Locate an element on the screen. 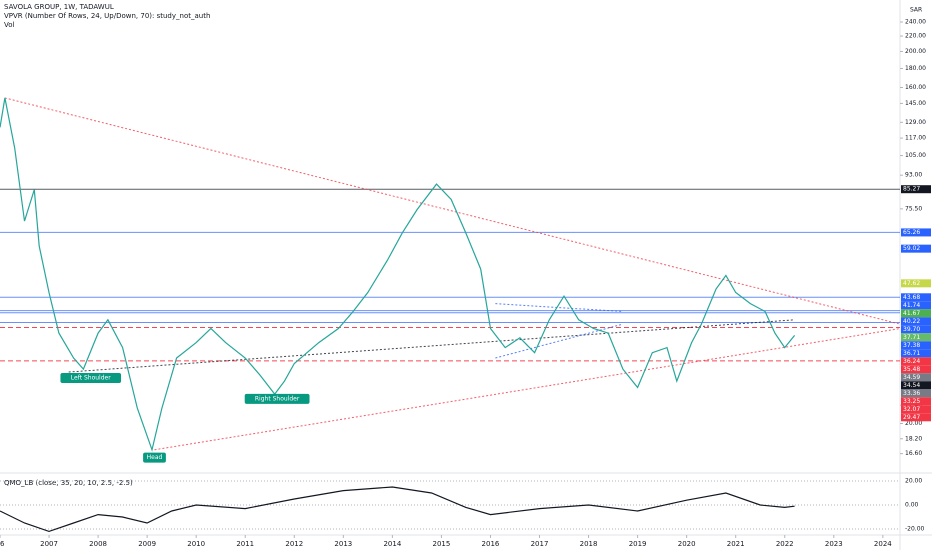  x-tick-label: 2011 is located at coordinates (245, 544).